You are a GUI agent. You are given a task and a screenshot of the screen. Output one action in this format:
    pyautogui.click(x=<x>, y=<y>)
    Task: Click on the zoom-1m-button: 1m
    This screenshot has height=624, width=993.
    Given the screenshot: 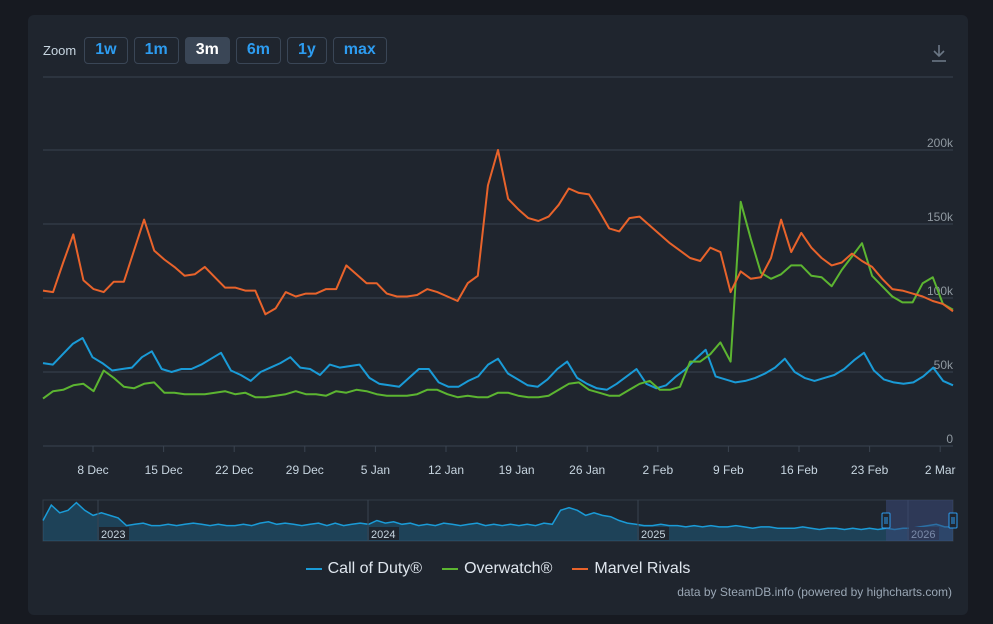 What is the action you would take?
    pyautogui.click(x=156, y=50)
    